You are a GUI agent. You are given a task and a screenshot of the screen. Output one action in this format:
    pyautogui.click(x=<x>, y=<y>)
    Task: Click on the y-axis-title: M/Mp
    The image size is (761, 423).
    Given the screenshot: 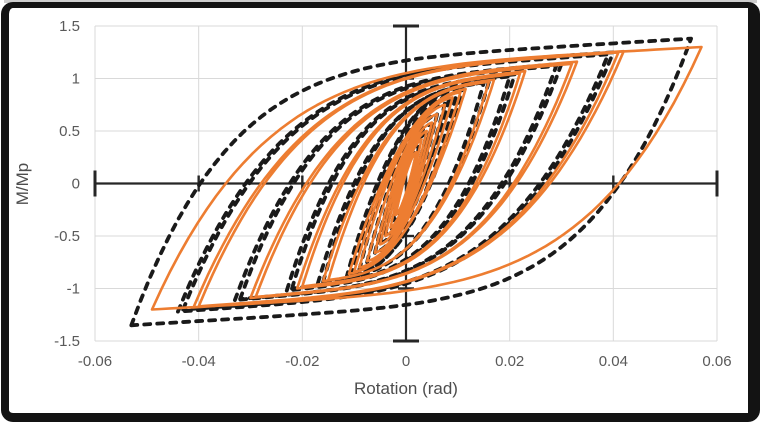 What is the action you would take?
    pyautogui.click(x=22, y=184)
    